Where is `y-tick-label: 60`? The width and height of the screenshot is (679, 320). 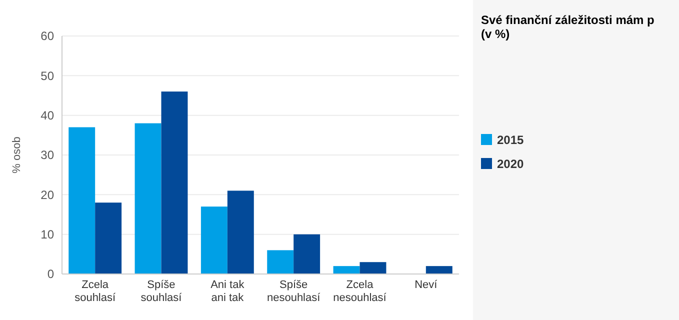
y-tick-label: 60 is located at coordinates (47, 36).